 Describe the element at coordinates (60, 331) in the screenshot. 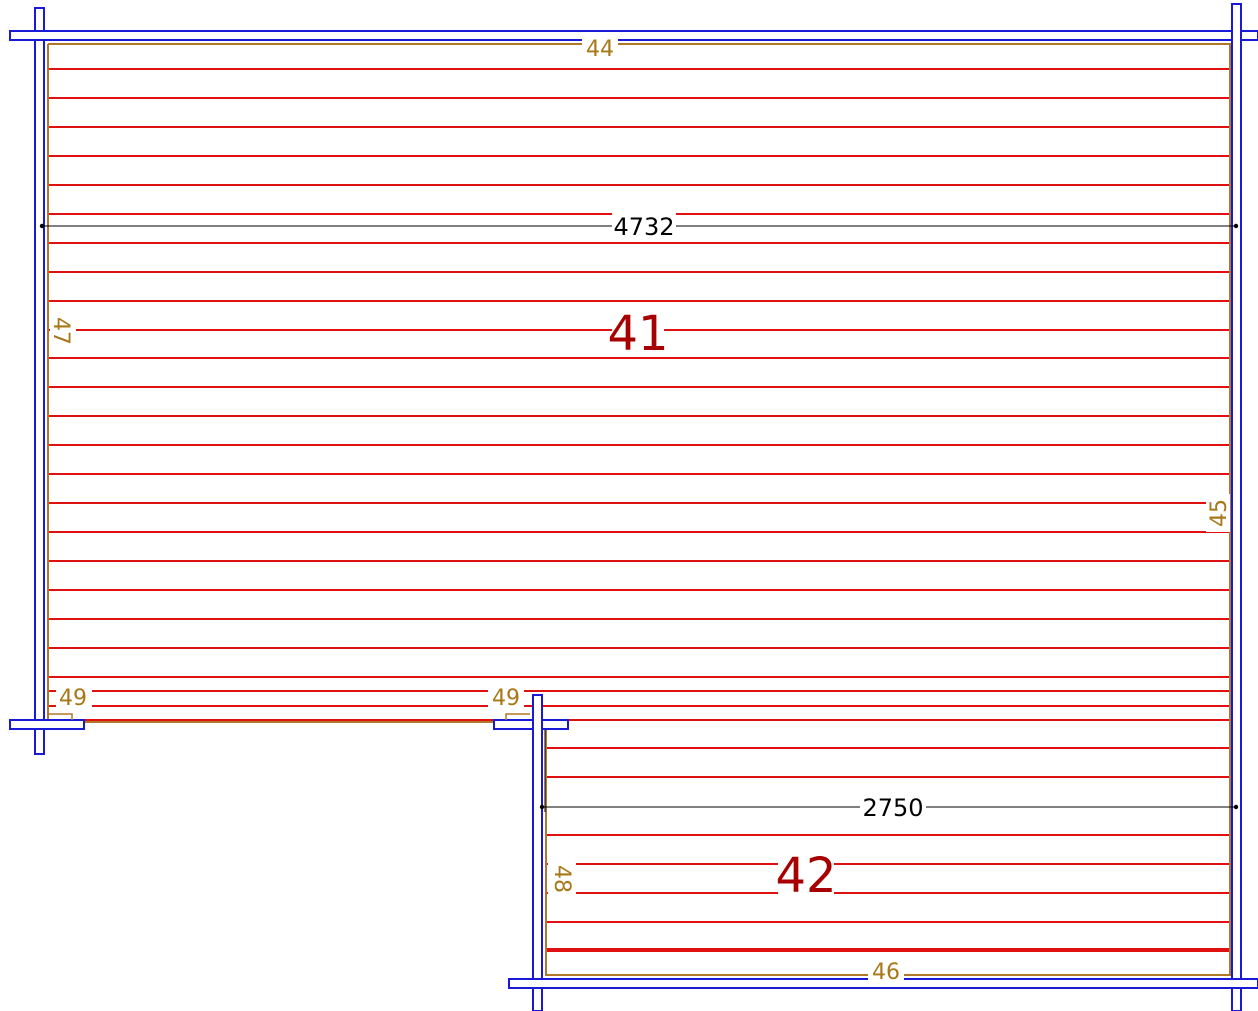

I see `part-label-47: 47` at that location.